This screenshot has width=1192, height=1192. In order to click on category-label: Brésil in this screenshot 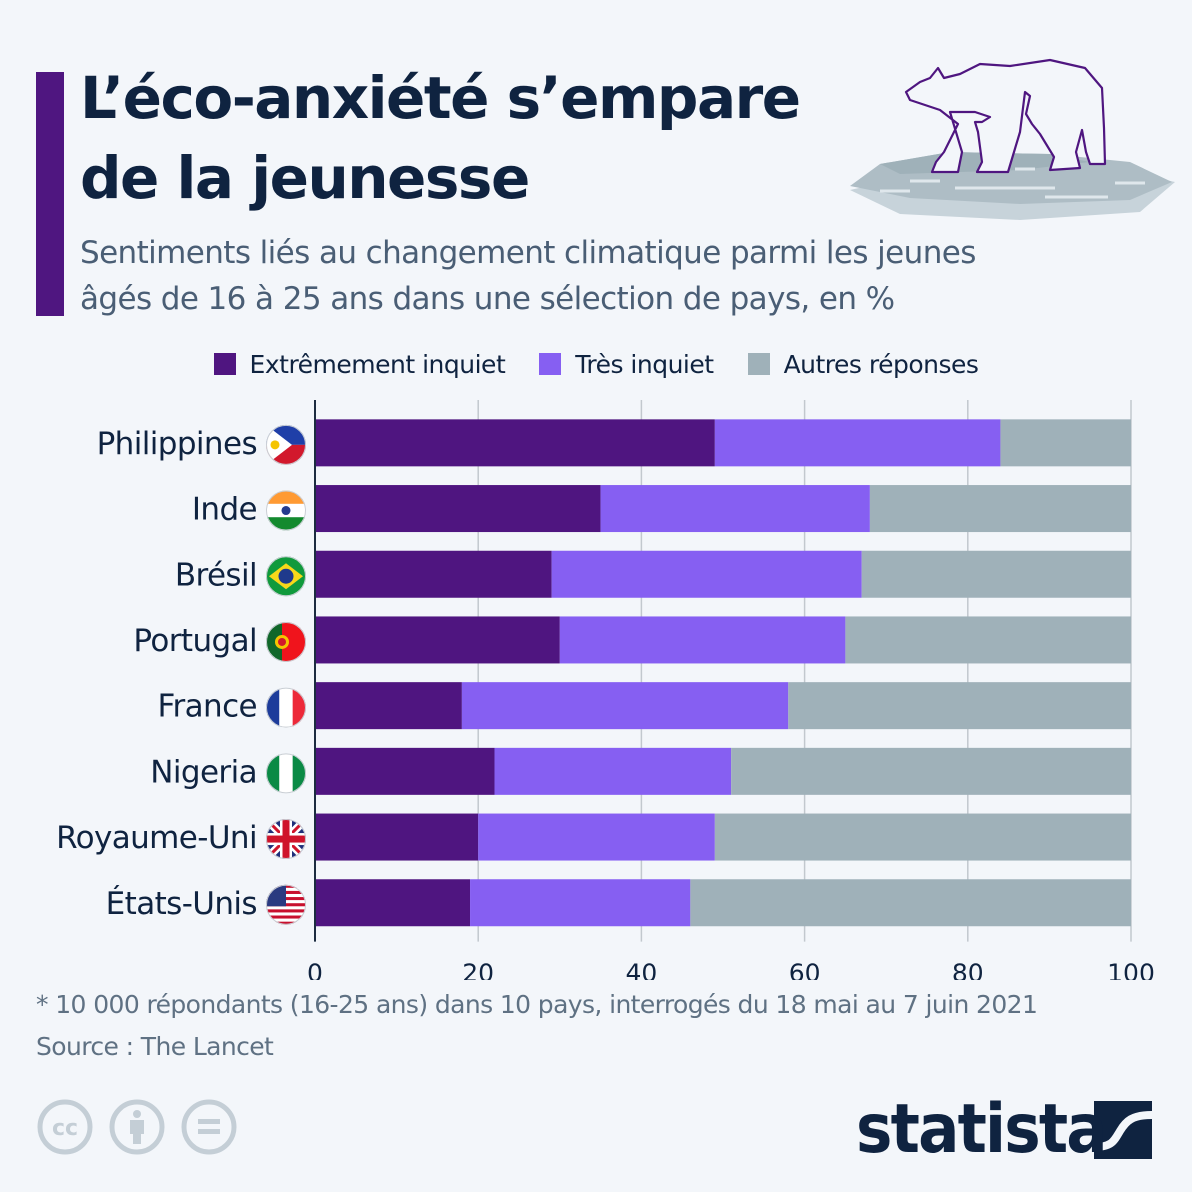, I will do `click(216, 575)`.